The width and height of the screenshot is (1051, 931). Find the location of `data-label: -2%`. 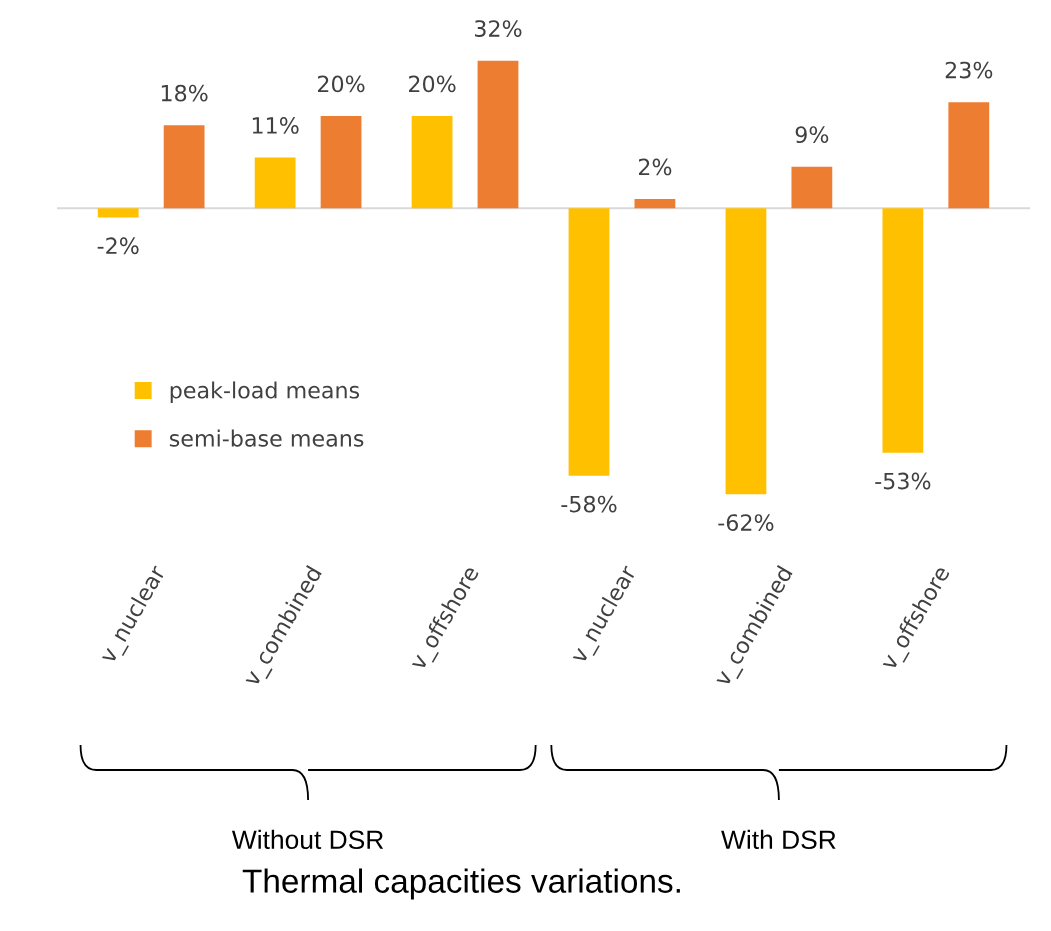

data-label: -2% is located at coordinates (118, 246).